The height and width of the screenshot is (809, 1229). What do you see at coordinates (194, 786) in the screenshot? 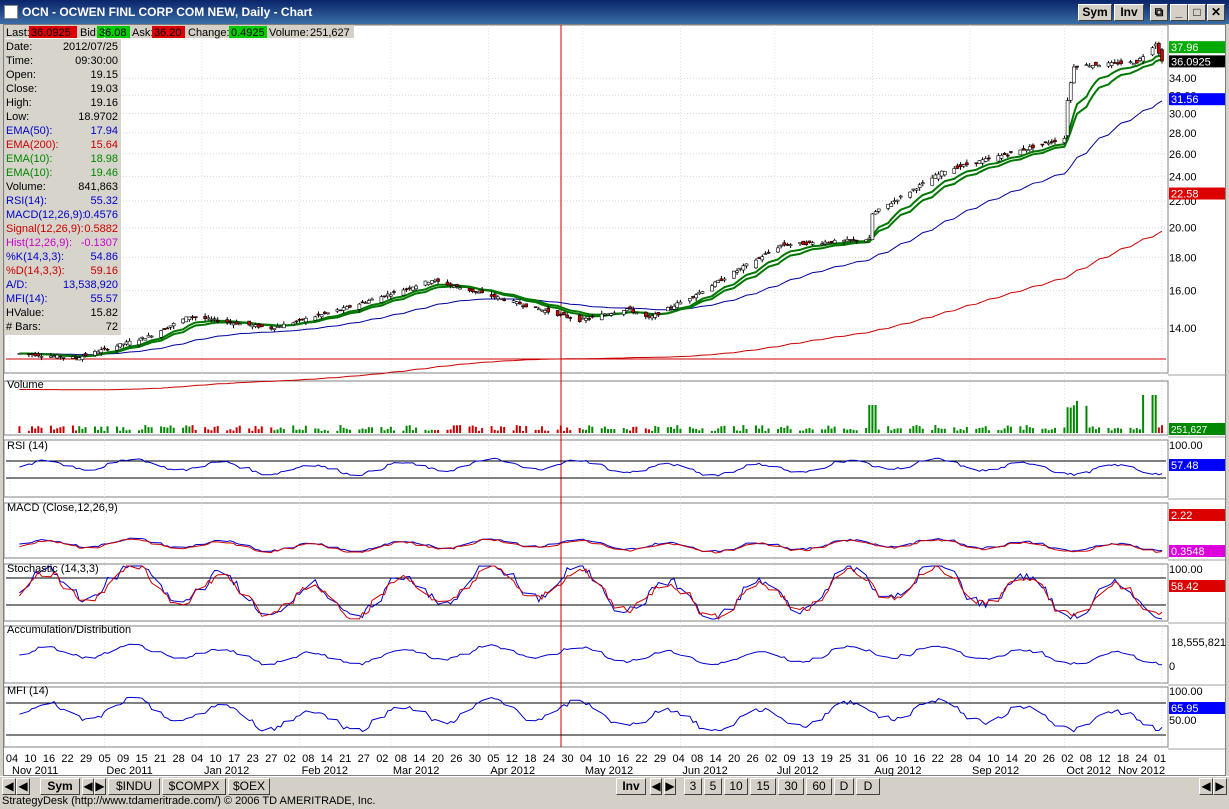
I see `symbol-tab-compx: $COMPX` at bounding box center [194, 786].